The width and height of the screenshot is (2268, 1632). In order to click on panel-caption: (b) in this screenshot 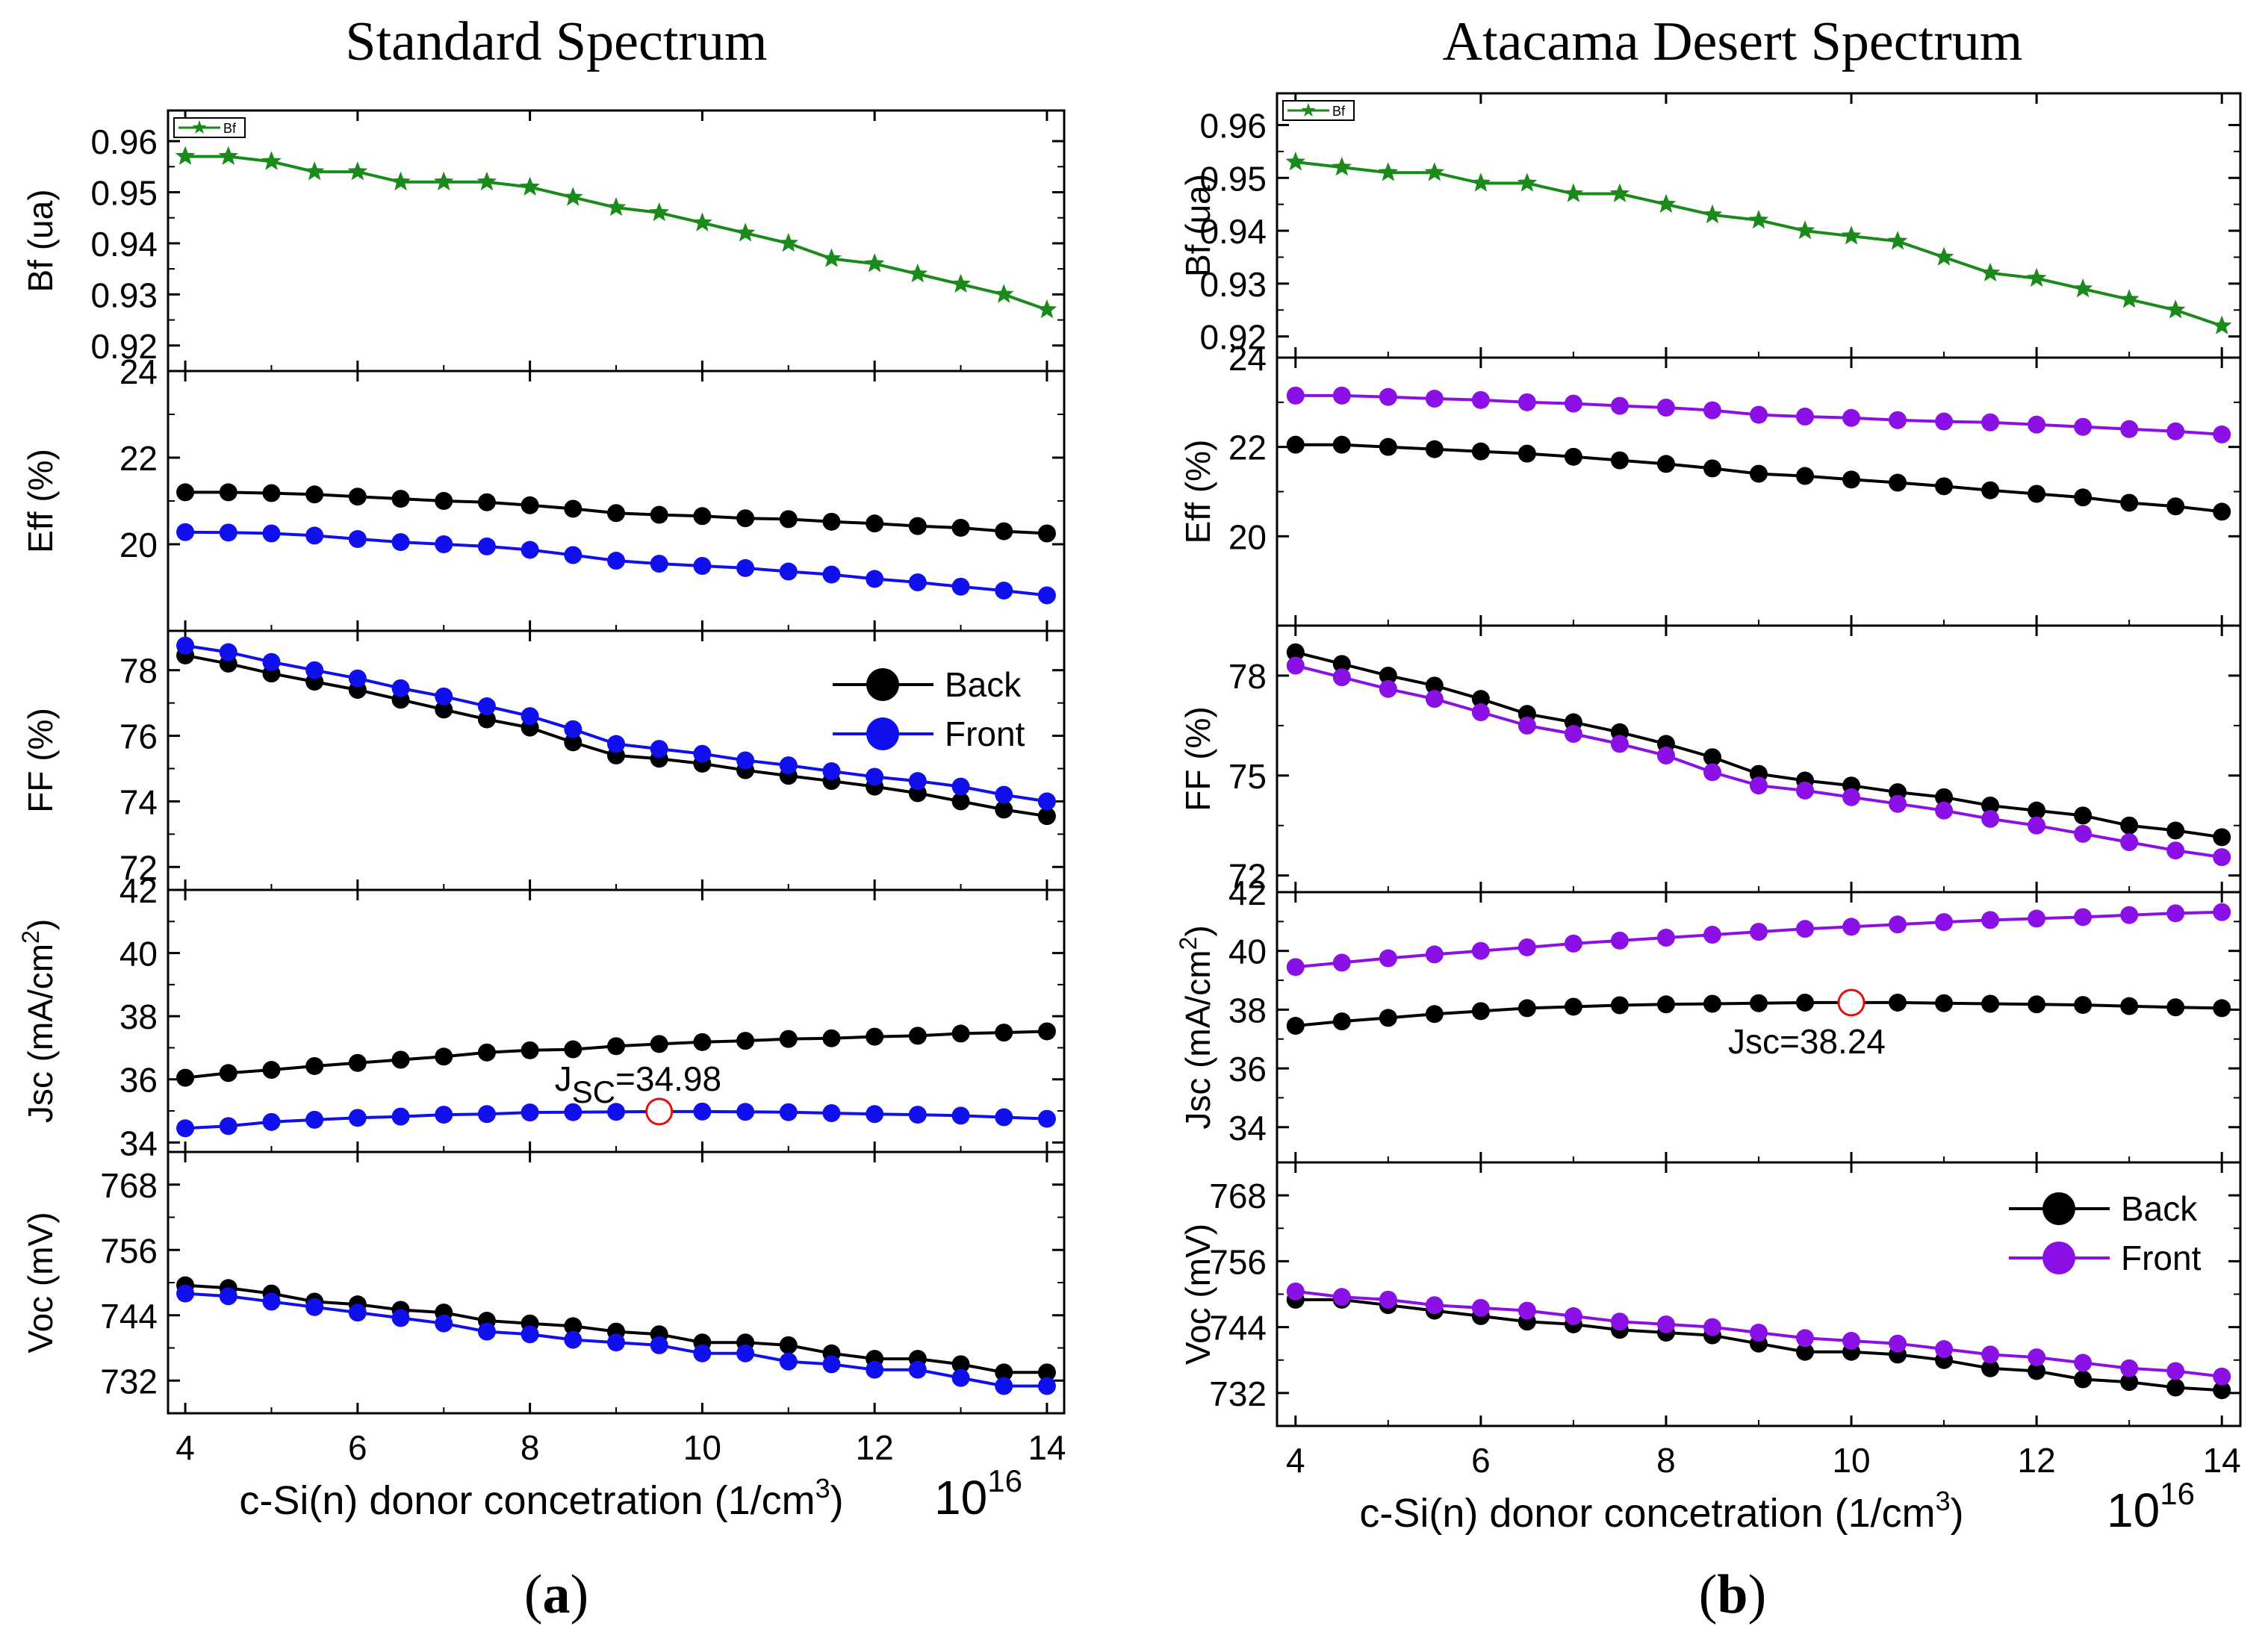, I will do `click(1732, 1594)`.